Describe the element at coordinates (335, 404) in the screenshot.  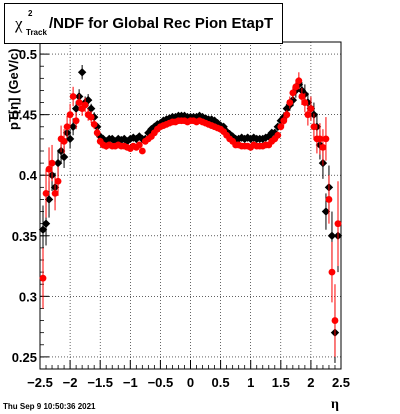
I see `x-axis-label: η` at that location.